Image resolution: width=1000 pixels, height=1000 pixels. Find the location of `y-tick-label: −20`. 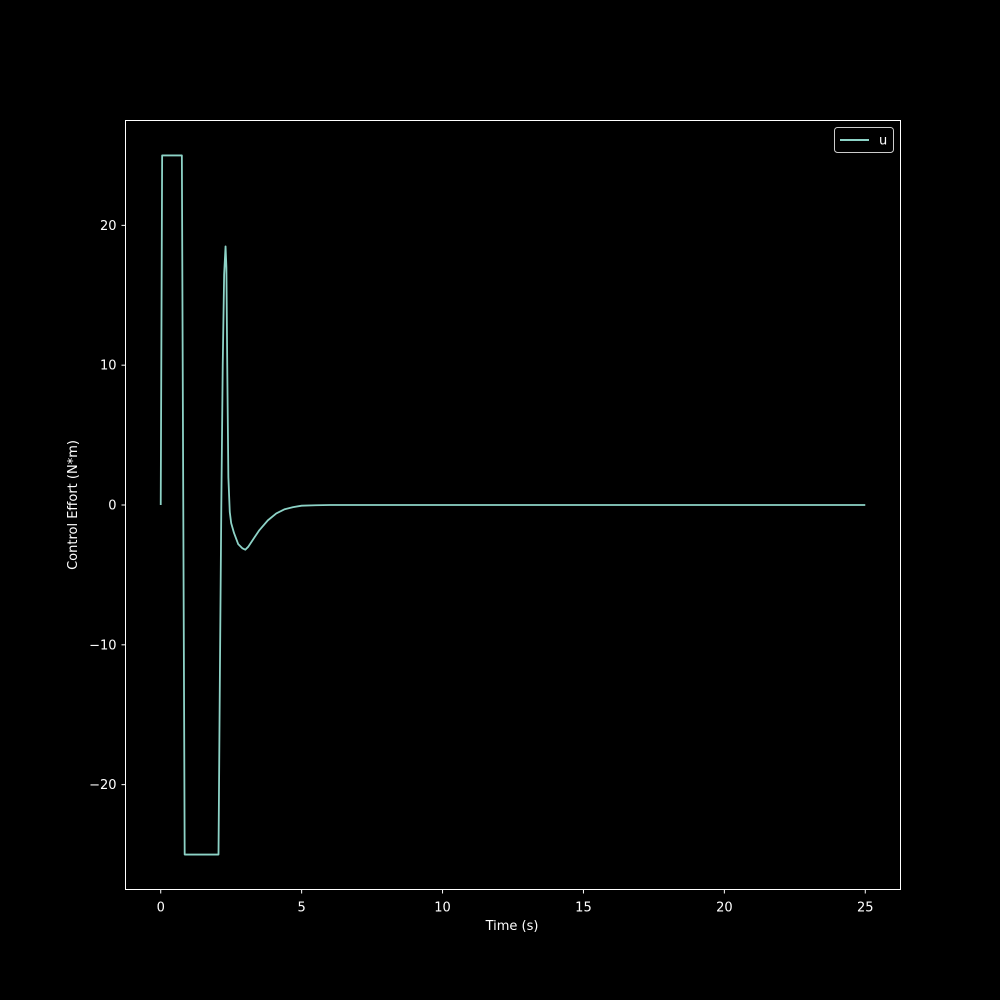

y-tick-label: −20 is located at coordinates (102, 785).